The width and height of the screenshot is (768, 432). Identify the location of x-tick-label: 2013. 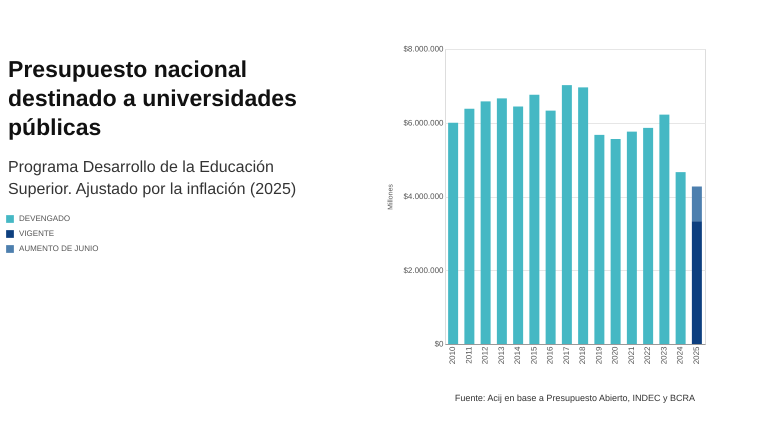
(501, 355).